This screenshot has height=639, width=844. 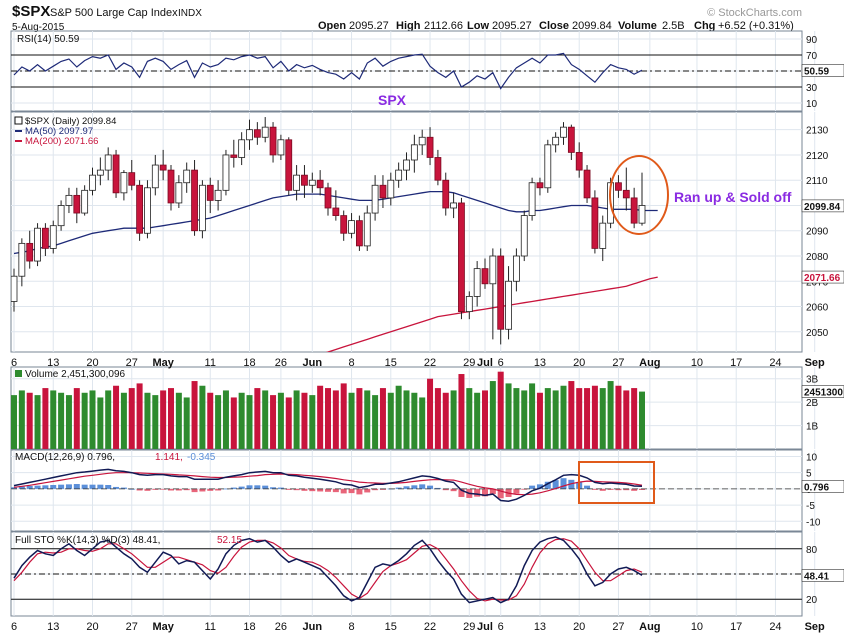 I want to click on price-legend-swatch, so click(x=18, y=120).